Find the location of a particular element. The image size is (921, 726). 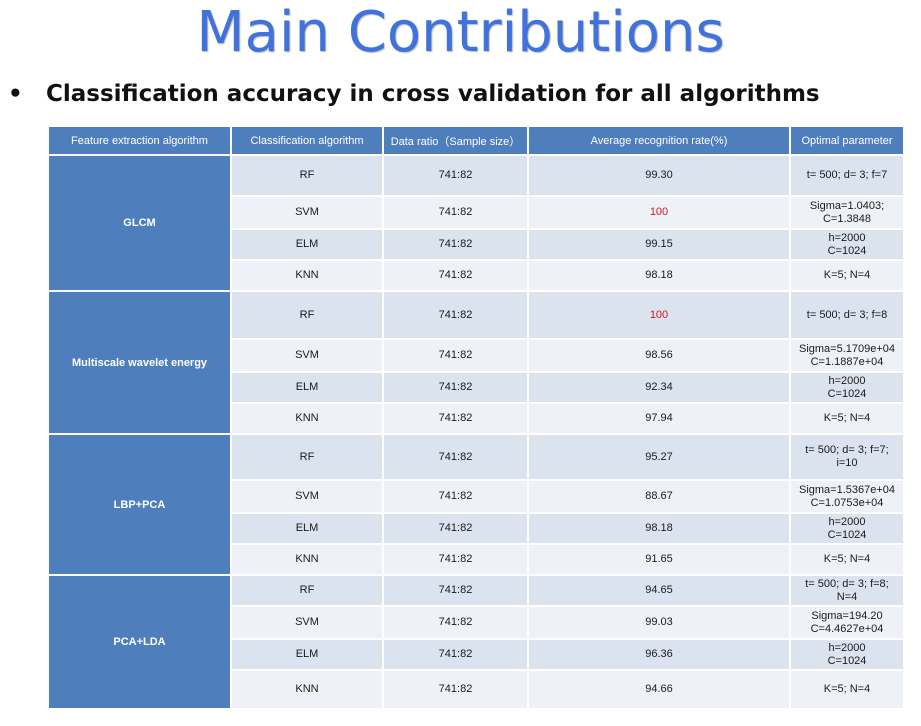

table-row: ELM 741:82 96.36 h=2000 C=1024 is located at coordinates (476, 654).